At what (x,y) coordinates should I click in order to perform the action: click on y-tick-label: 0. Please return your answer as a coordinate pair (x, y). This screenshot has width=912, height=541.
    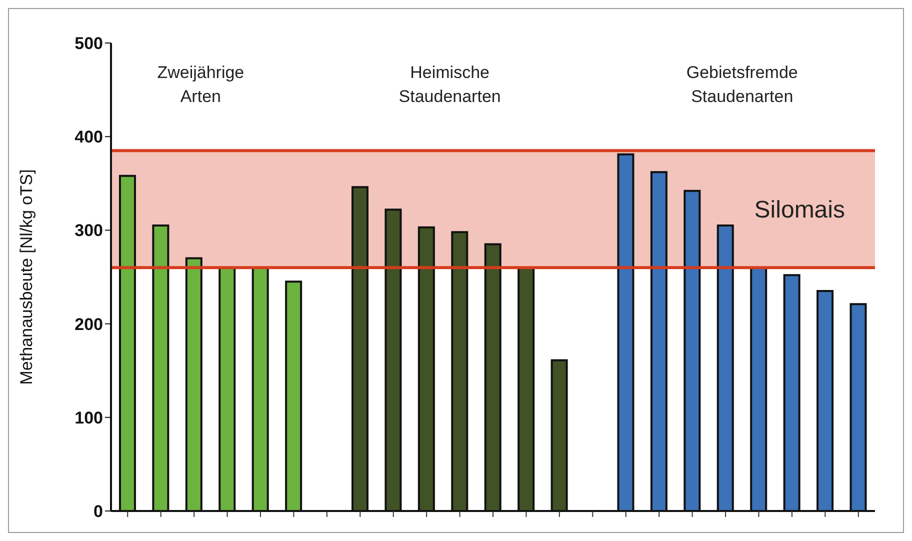
    Looking at the image, I should click on (98, 512).